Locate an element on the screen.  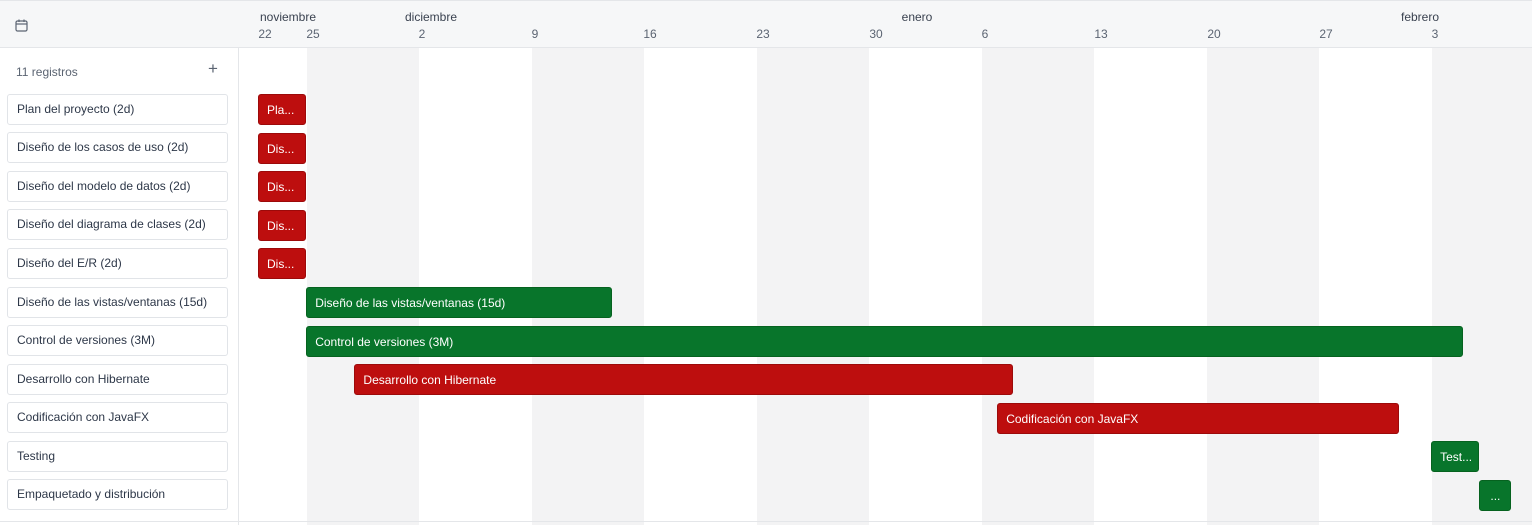
task-bar: Desarrollo con Hibernate is located at coordinates (684, 380).